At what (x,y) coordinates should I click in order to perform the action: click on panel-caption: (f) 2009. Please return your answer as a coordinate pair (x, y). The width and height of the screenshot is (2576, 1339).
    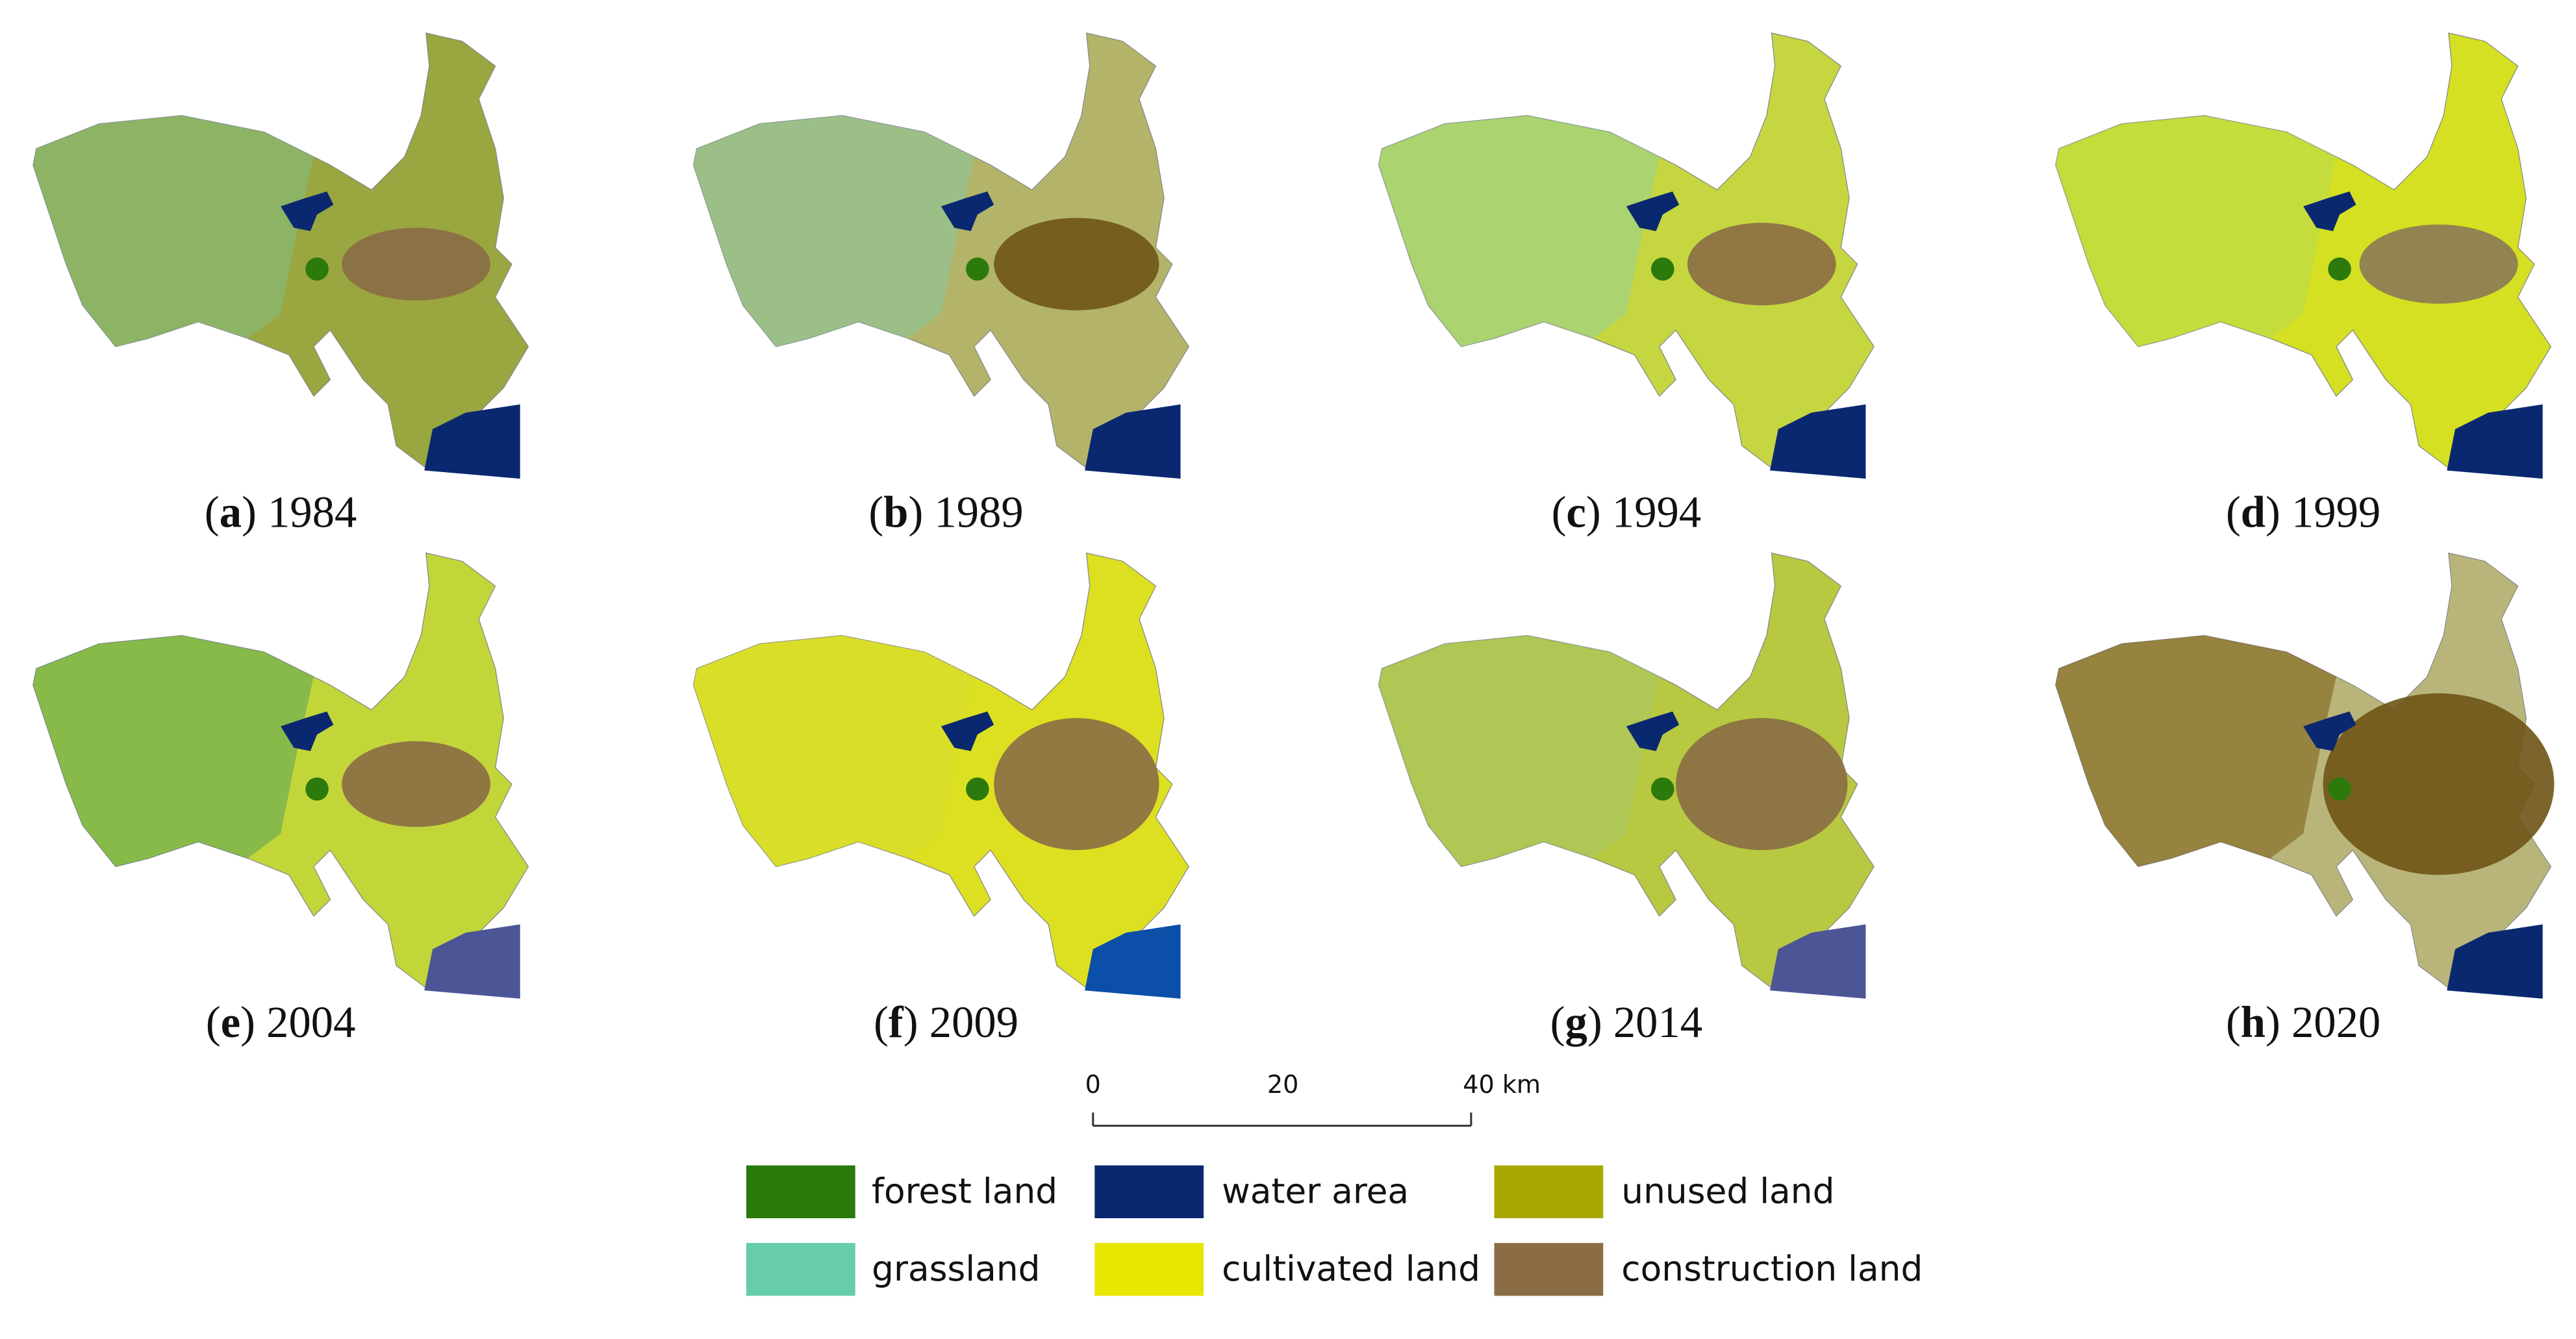
    Looking at the image, I should click on (946, 1022).